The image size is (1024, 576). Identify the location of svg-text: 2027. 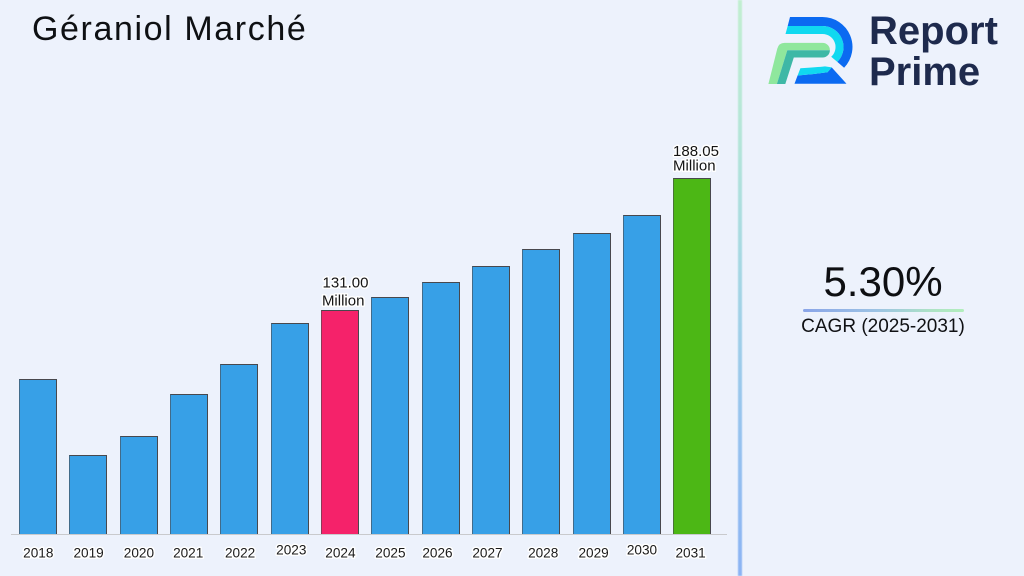
(487, 553).